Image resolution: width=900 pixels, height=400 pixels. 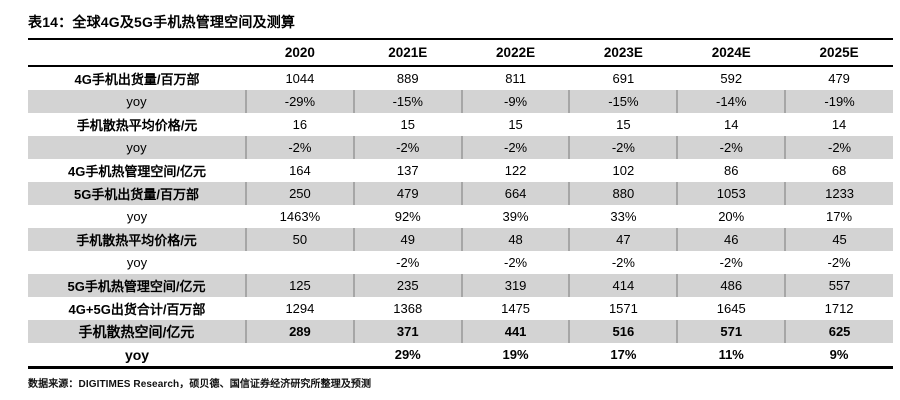 I want to click on cell-value: -19%, so click(x=838, y=101).